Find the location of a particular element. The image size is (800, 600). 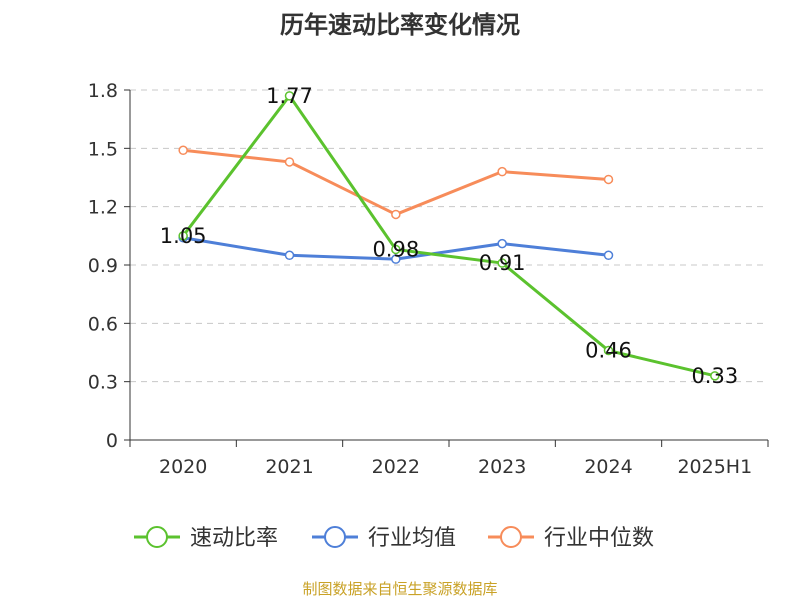

legend-label: 行业中位数 is located at coordinates (599, 538).